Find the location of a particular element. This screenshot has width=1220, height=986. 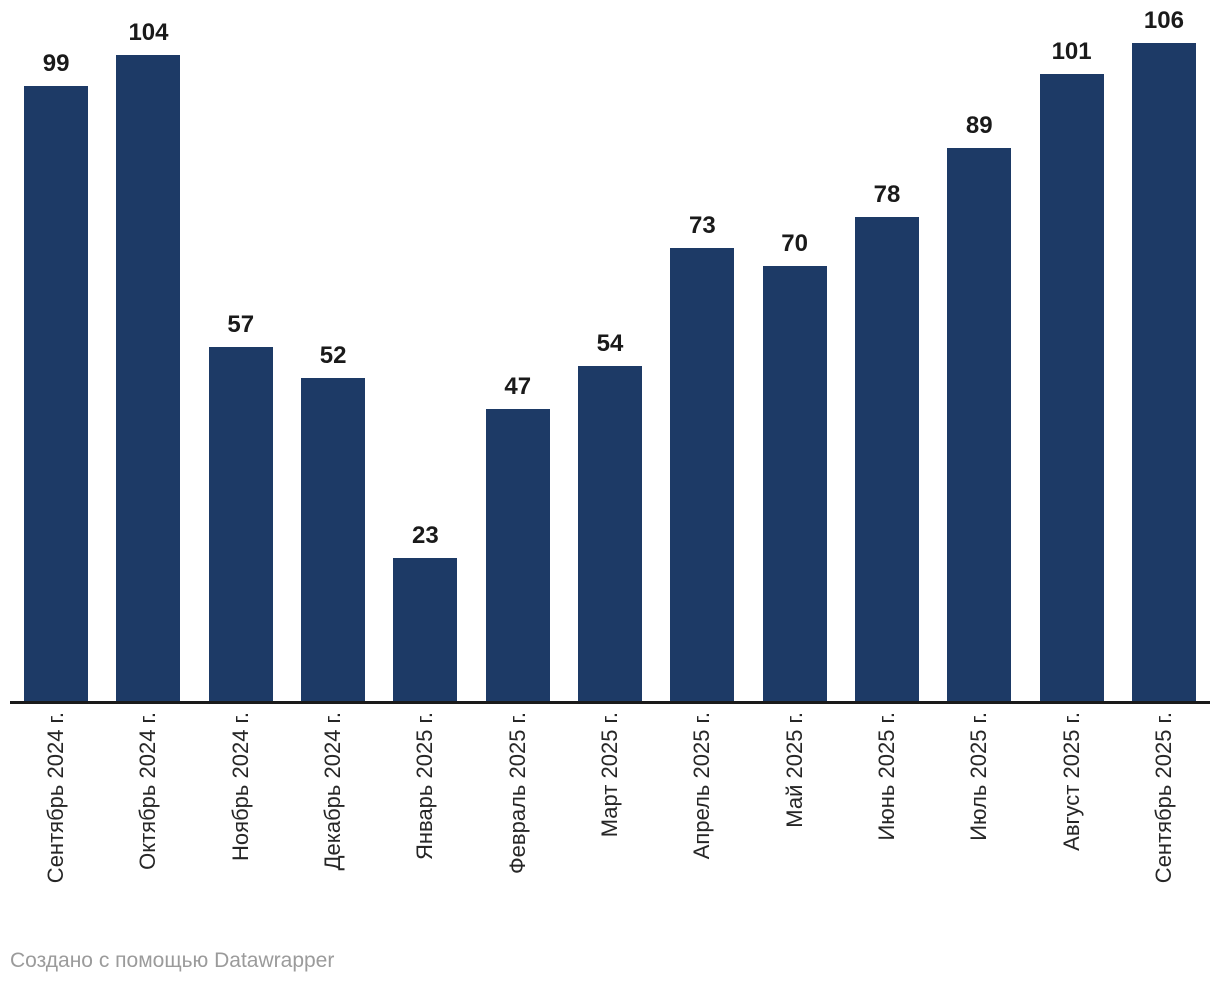

bar-slot: 73 is located at coordinates (702, 350).